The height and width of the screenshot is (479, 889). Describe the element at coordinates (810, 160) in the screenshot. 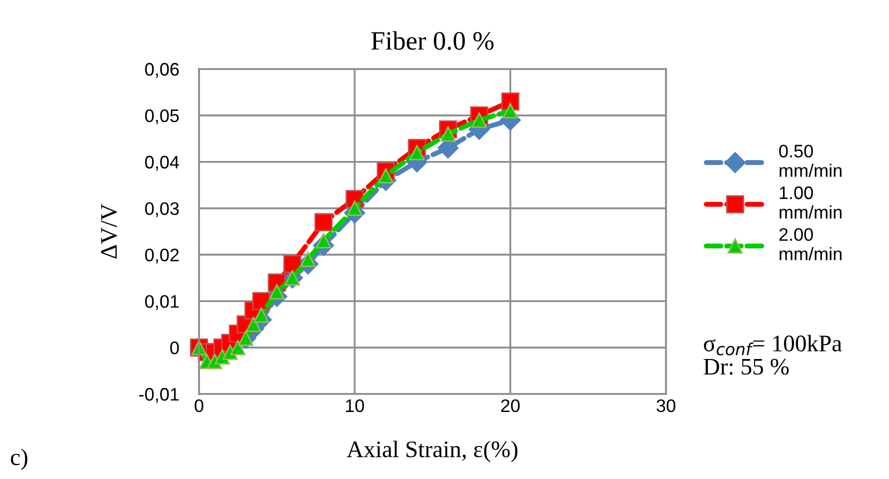

I see `legend-label: 0.50 mm/min` at that location.